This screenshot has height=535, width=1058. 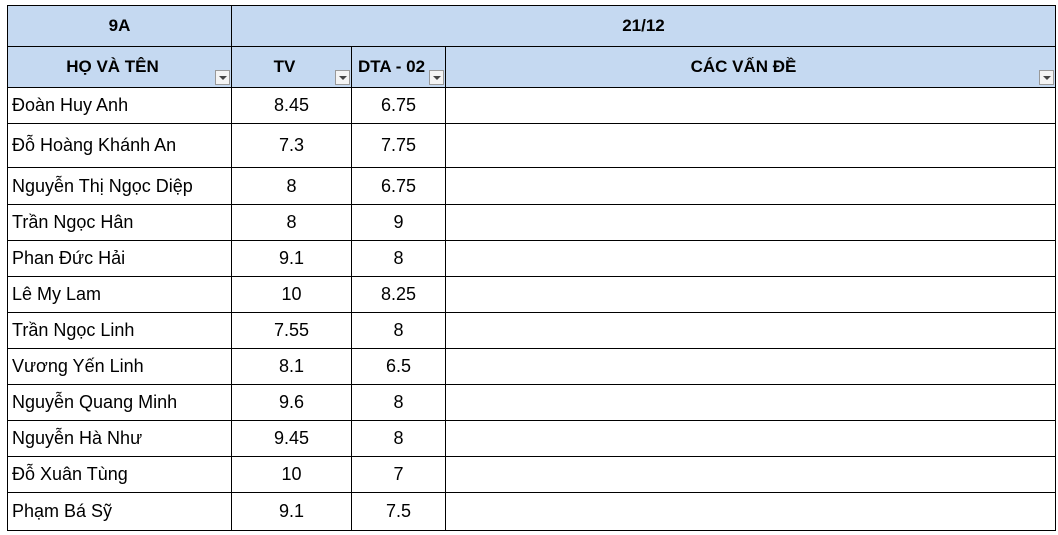 I want to click on score-cell: 9.45, so click(x=292, y=439).